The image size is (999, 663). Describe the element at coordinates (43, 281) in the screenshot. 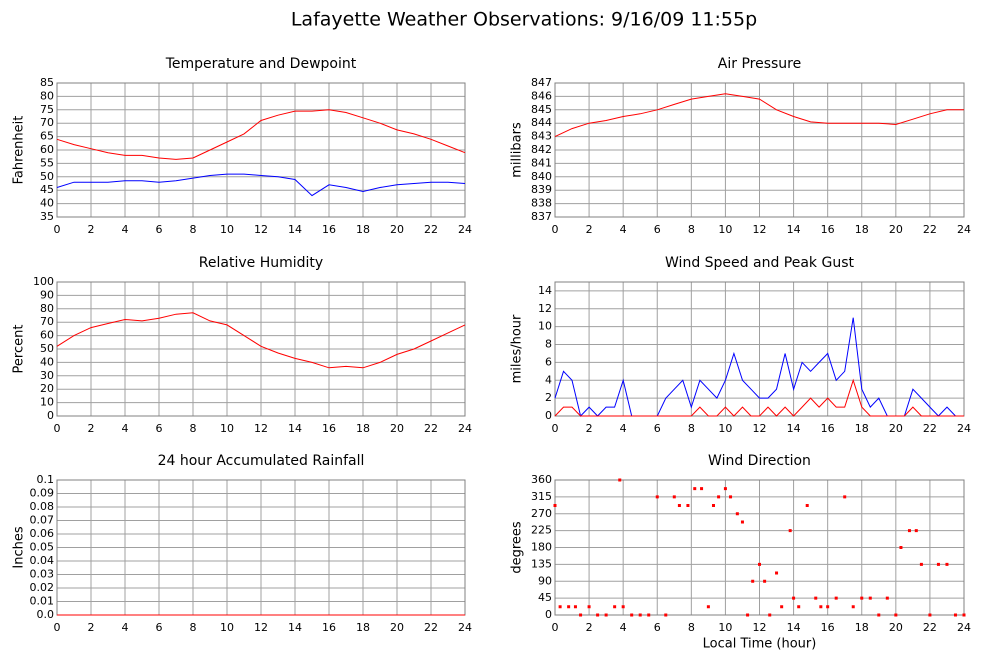

I see `y-tick-label: 100` at that location.